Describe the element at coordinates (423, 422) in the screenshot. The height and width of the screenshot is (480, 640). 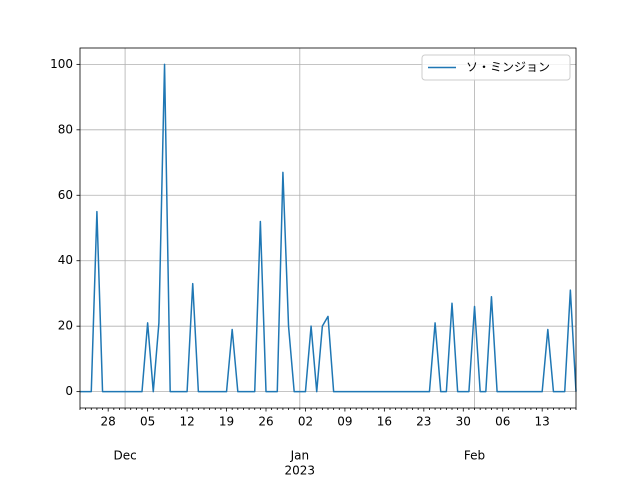
I see `x-tick-label: 23` at that location.